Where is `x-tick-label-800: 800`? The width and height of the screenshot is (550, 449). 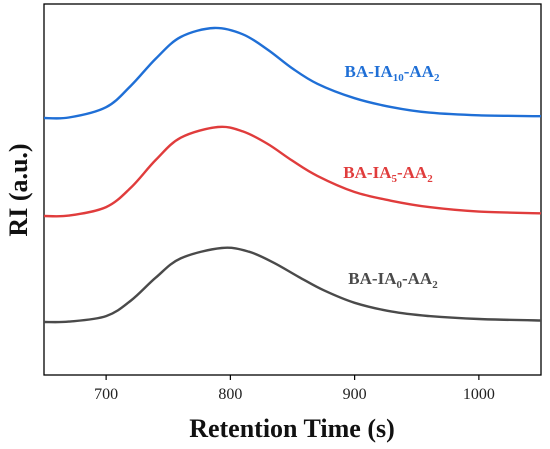
x-tick-label-800: 800 is located at coordinates (230, 394).